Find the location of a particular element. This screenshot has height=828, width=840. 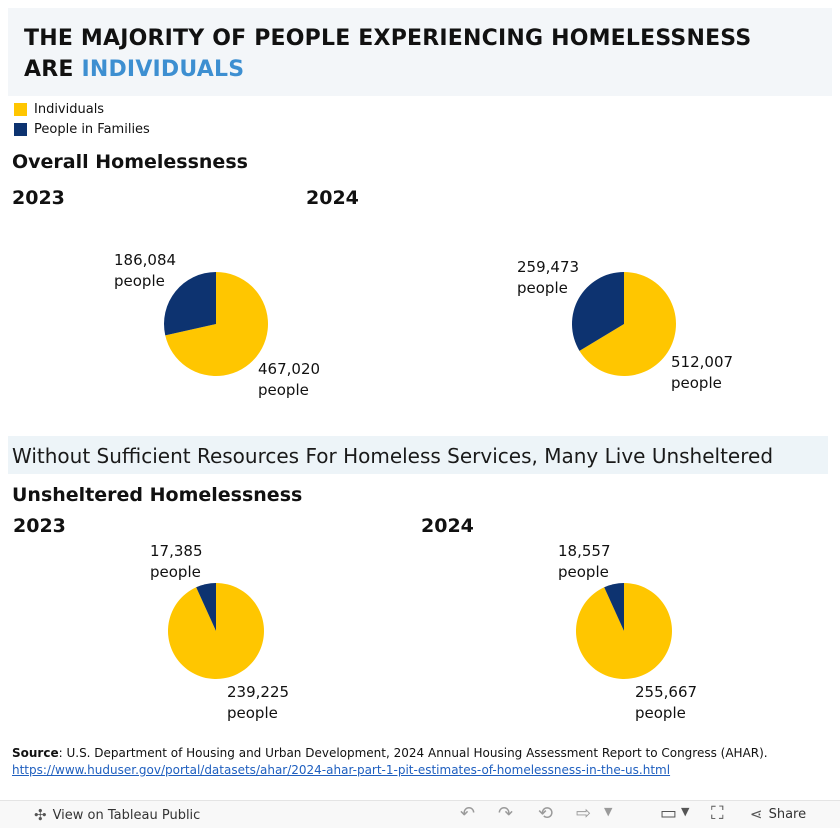

revert-button: ⟲ is located at coordinates (545, 813).